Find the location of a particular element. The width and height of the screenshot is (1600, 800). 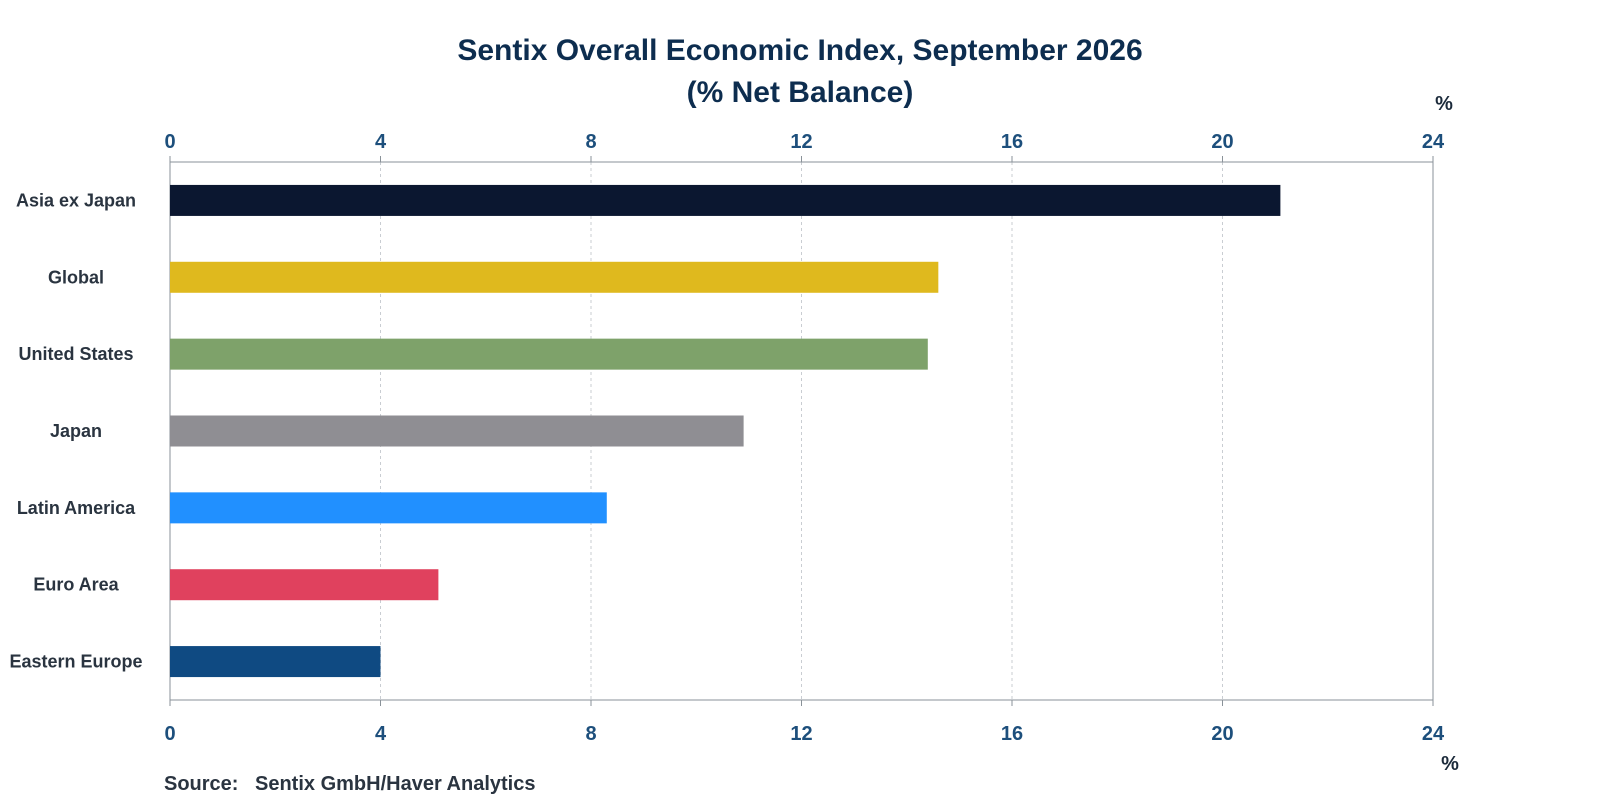

tick-label-top: 12 is located at coordinates (801, 142).